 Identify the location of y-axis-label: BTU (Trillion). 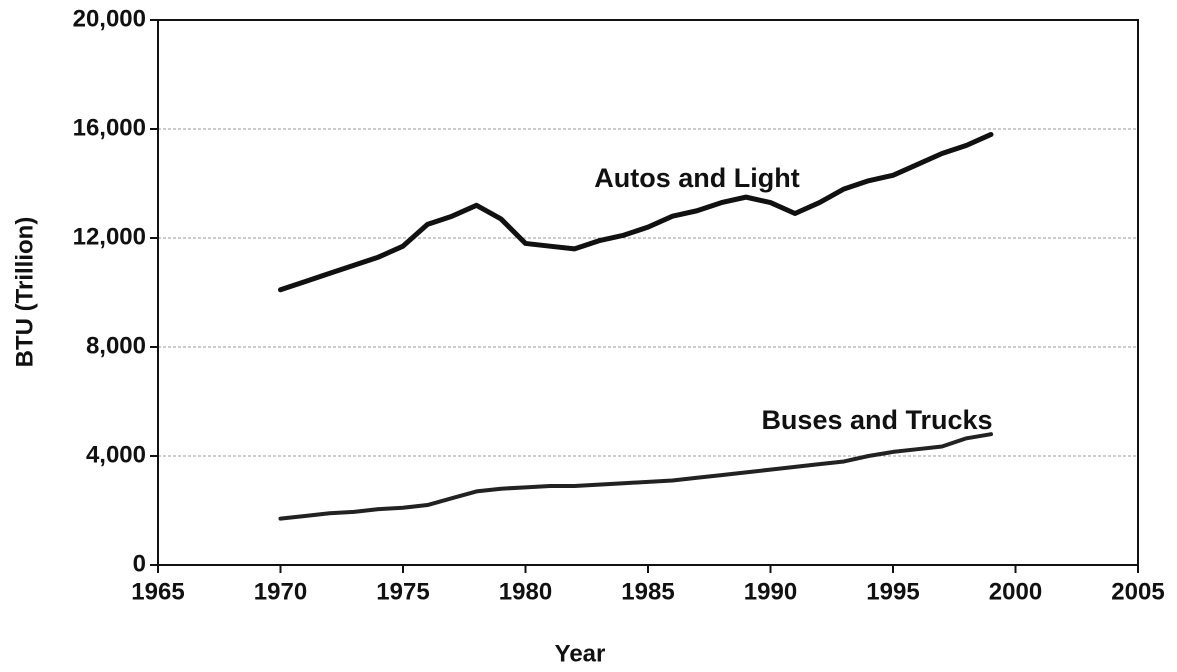
(24, 292).